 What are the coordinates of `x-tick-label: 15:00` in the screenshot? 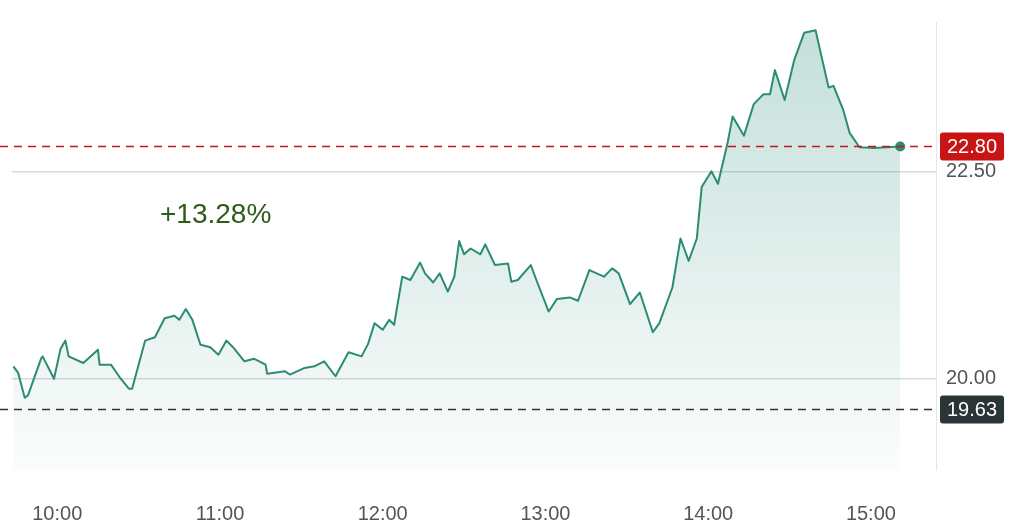 It's located at (870, 512).